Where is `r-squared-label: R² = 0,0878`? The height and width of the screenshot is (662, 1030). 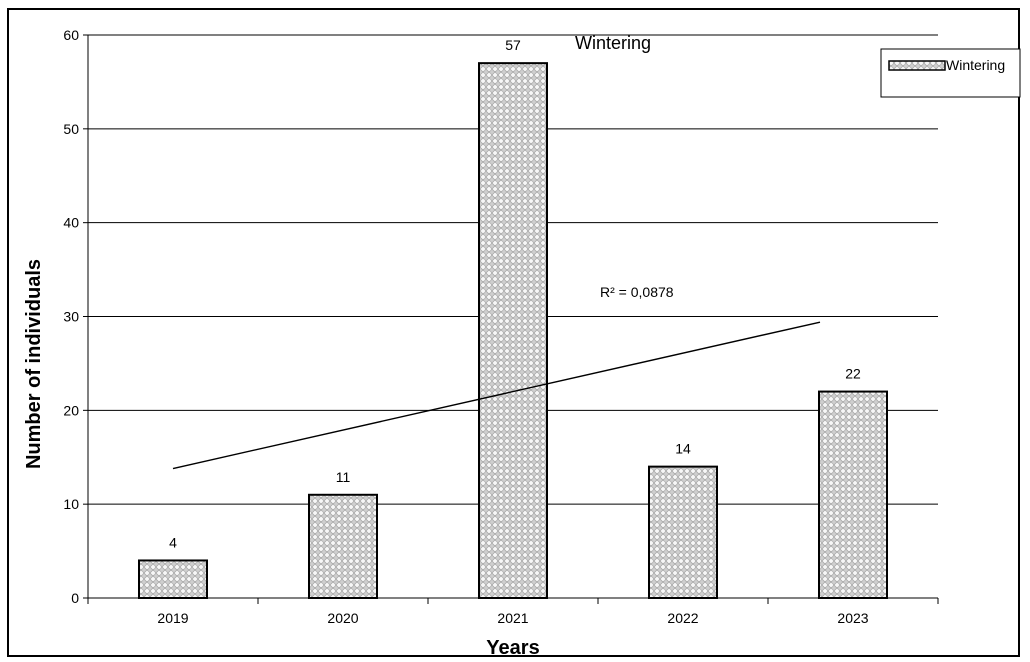
r-squared-label: R² = 0,0878 is located at coordinates (637, 292).